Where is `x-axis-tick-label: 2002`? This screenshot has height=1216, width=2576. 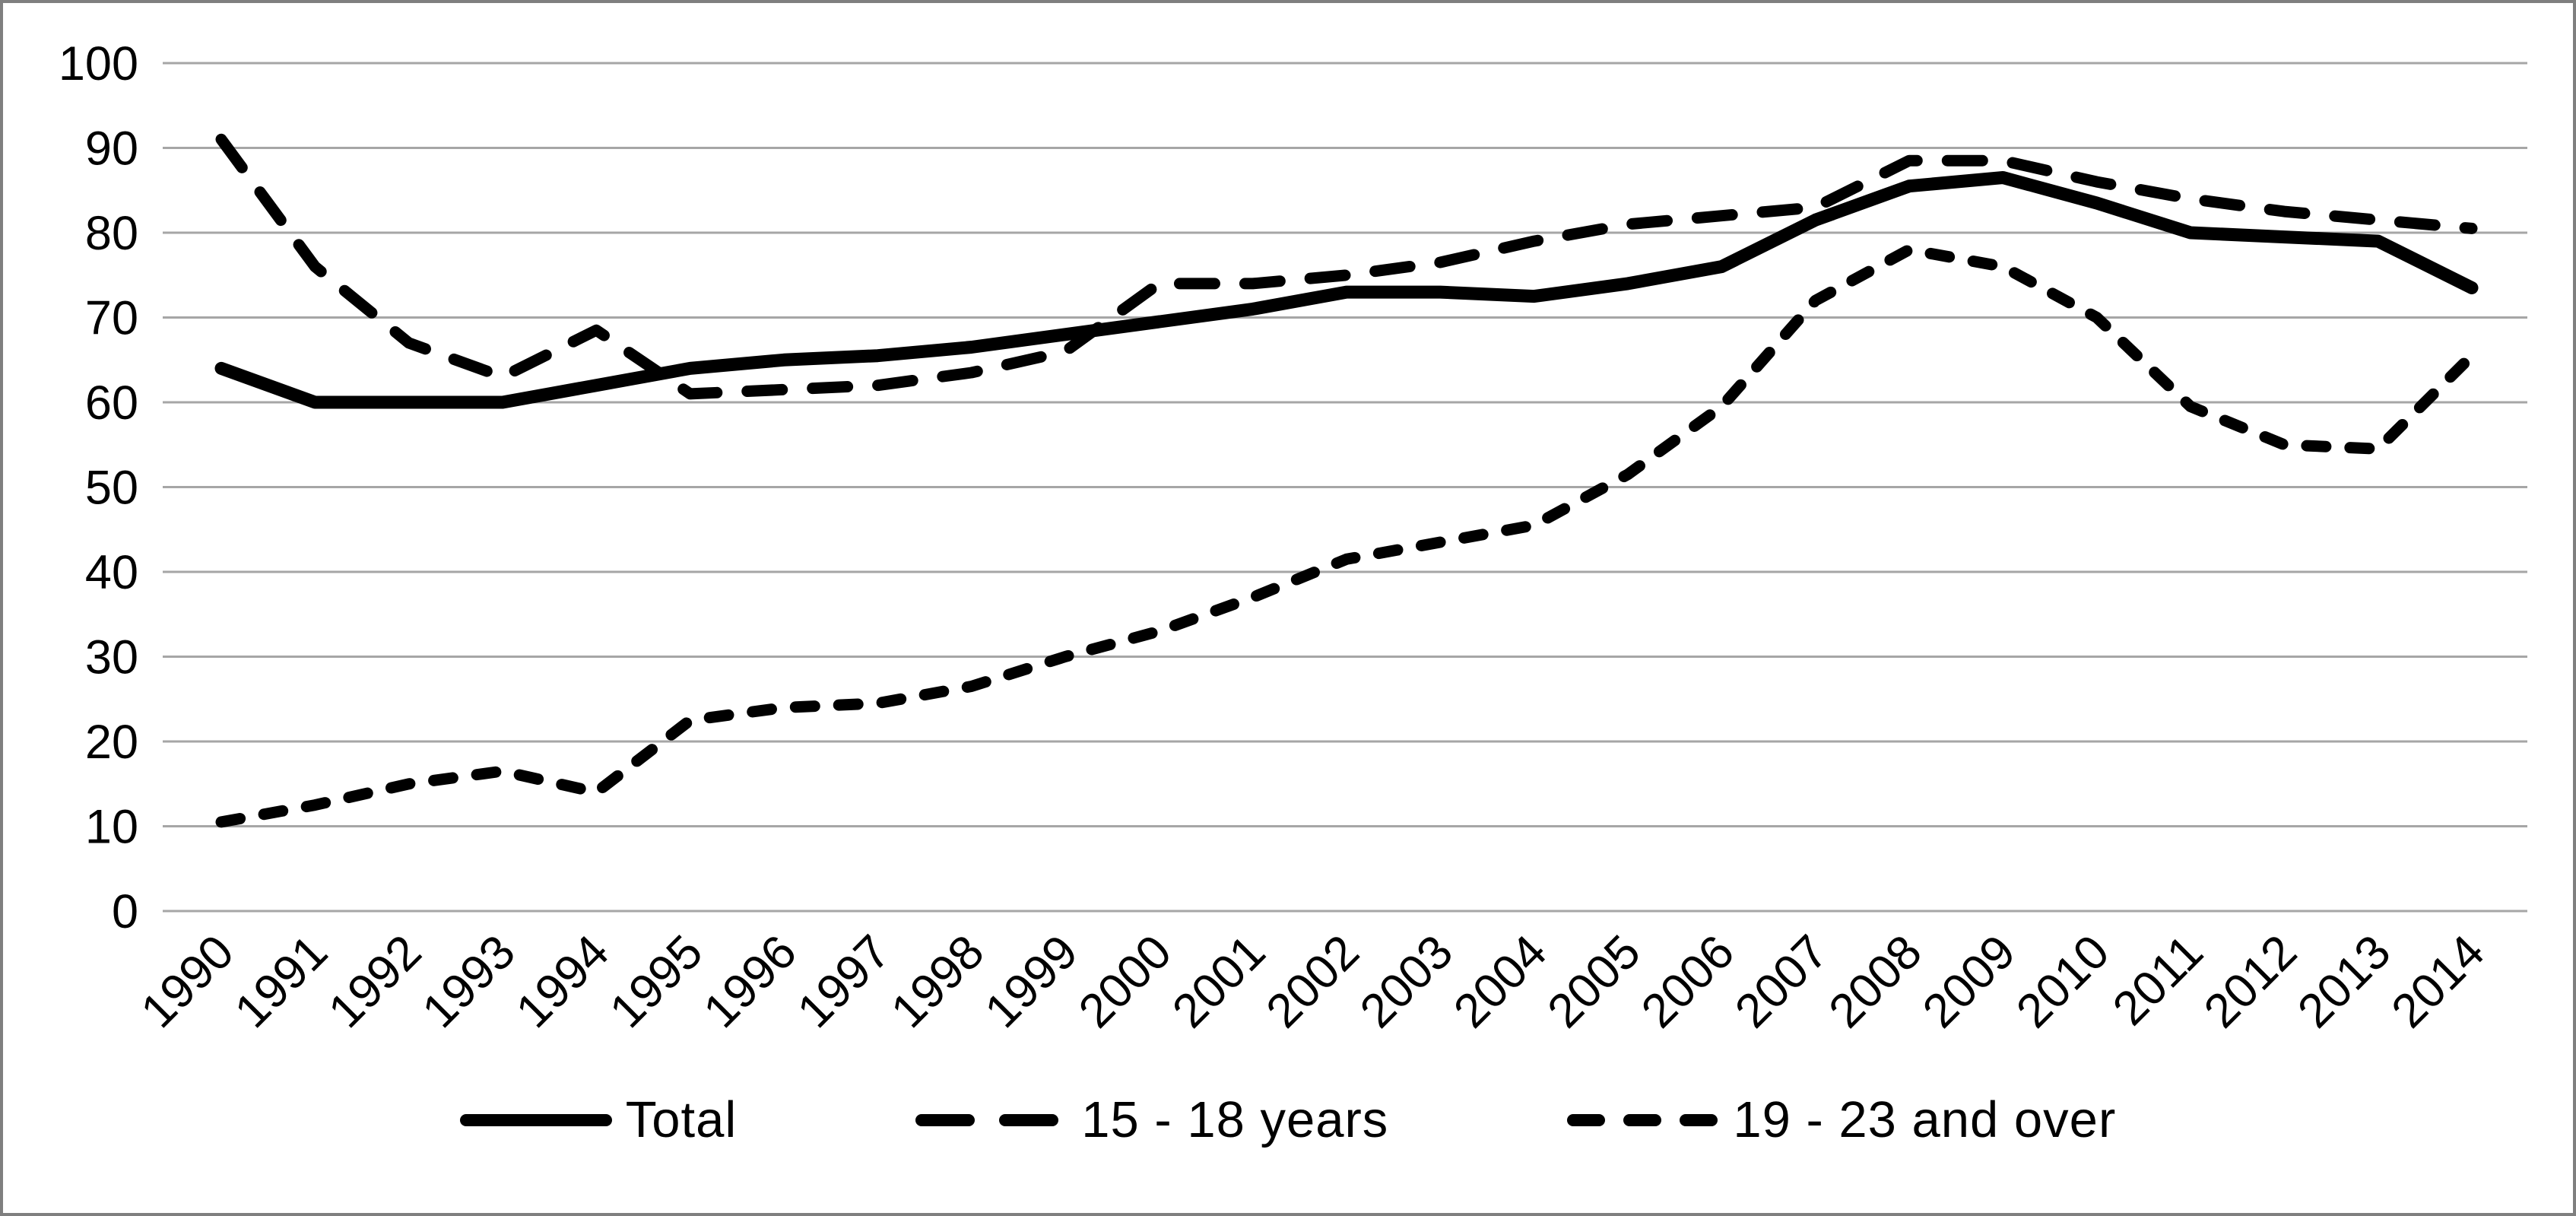 x-axis-tick-label: 2002 is located at coordinates (1312, 982).